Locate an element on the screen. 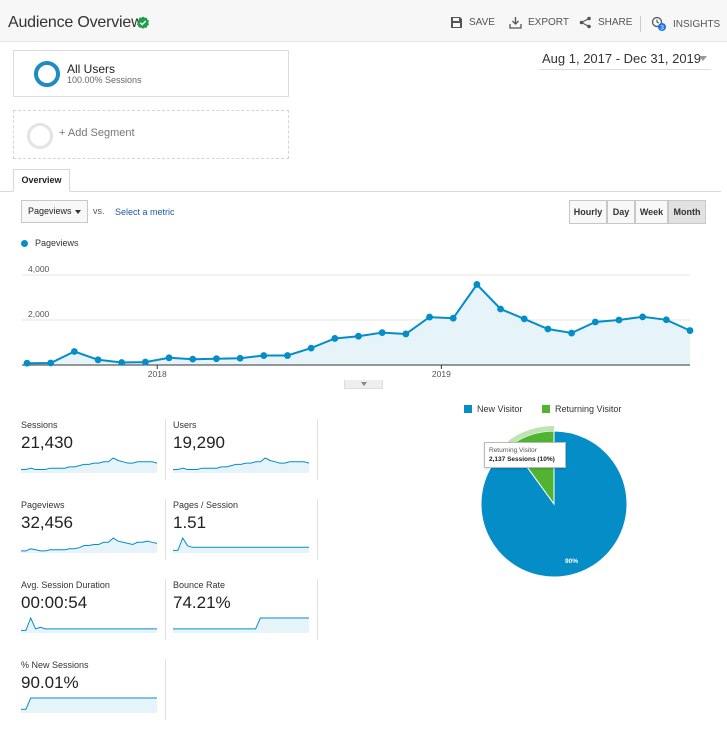 The height and width of the screenshot is (731, 727). granularity-hourly: Hourly is located at coordinates (588, 212).